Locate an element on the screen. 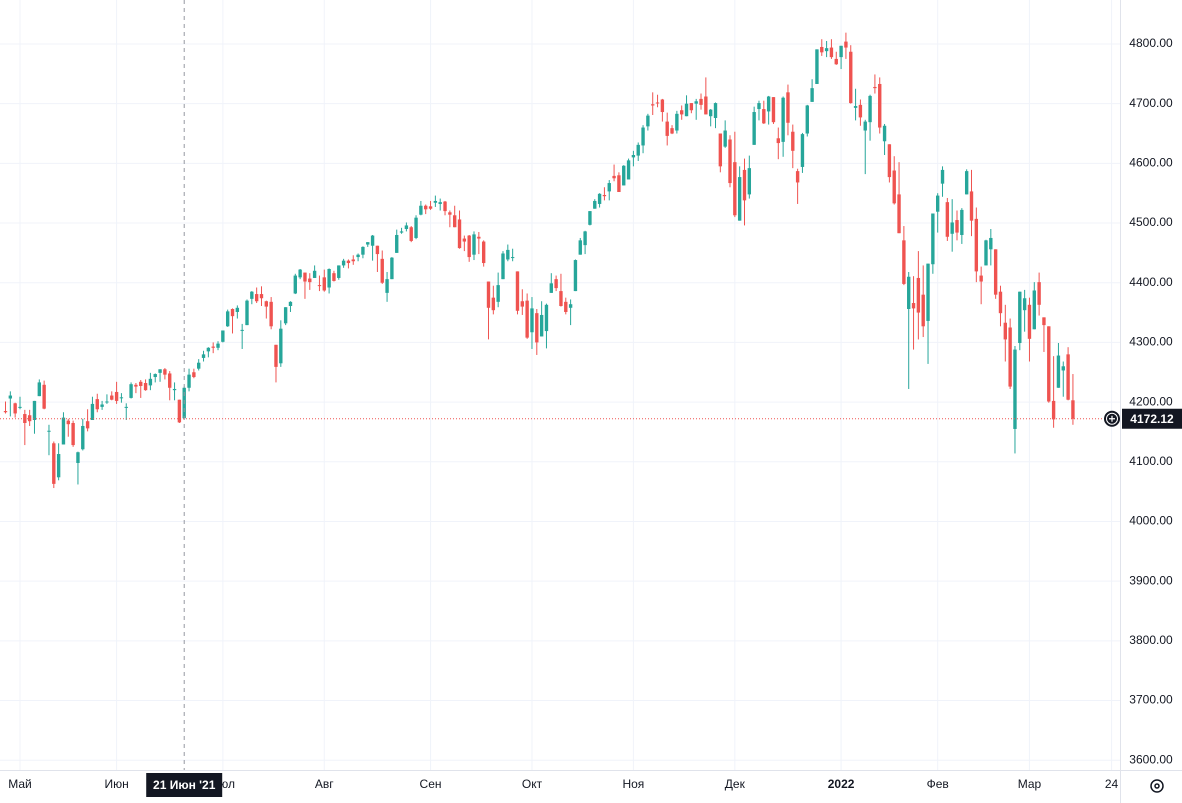 The image size is (1182, 803). settings-button is located at coordinates (1157, 786).